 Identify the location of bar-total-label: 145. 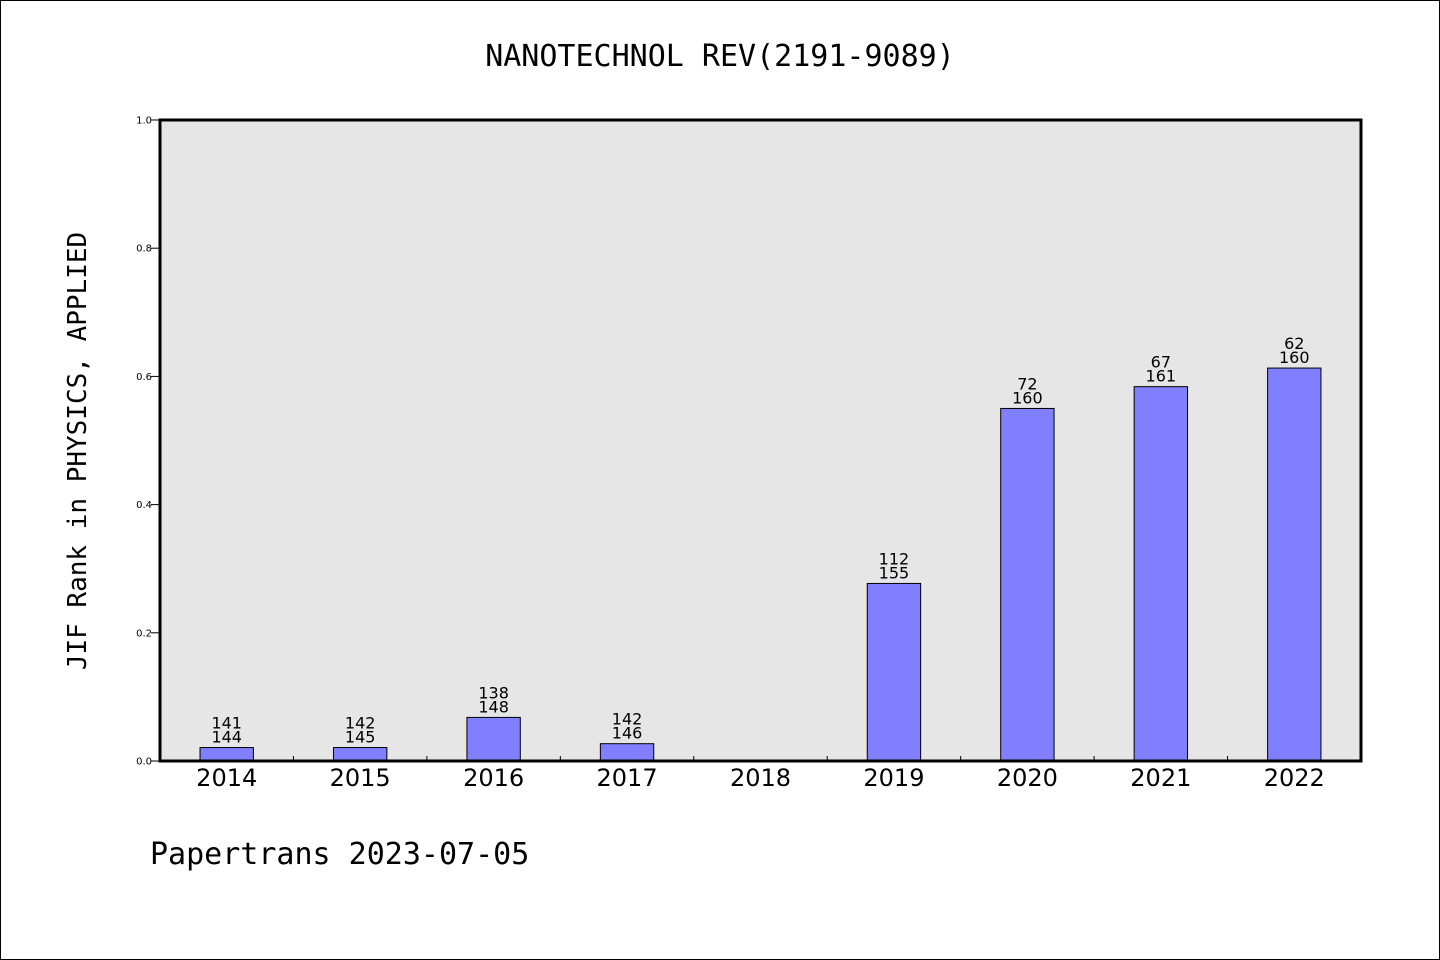
(360, 737).